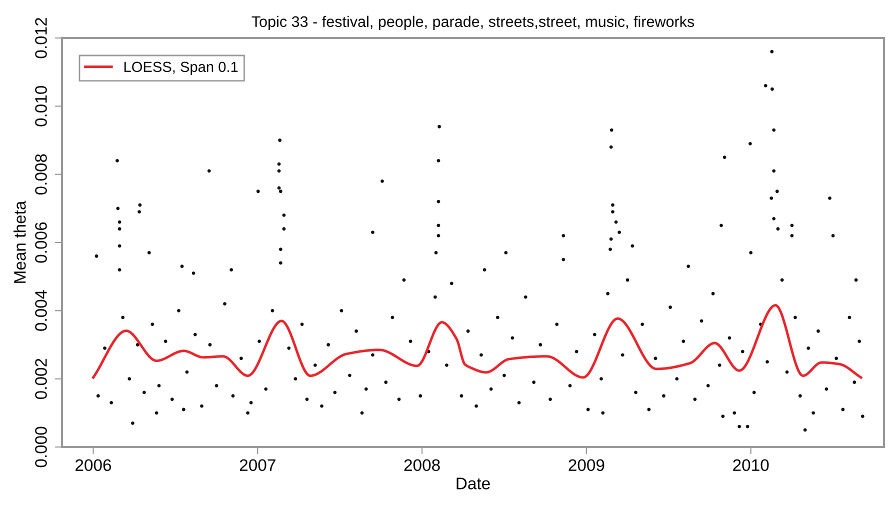  What do you see at coordinates (473, 23) in the screenshot?
I see `chart-title: Topic 33 - festival, people, parade, streets,street, music, fireworks` at bounding box center [473, 23].